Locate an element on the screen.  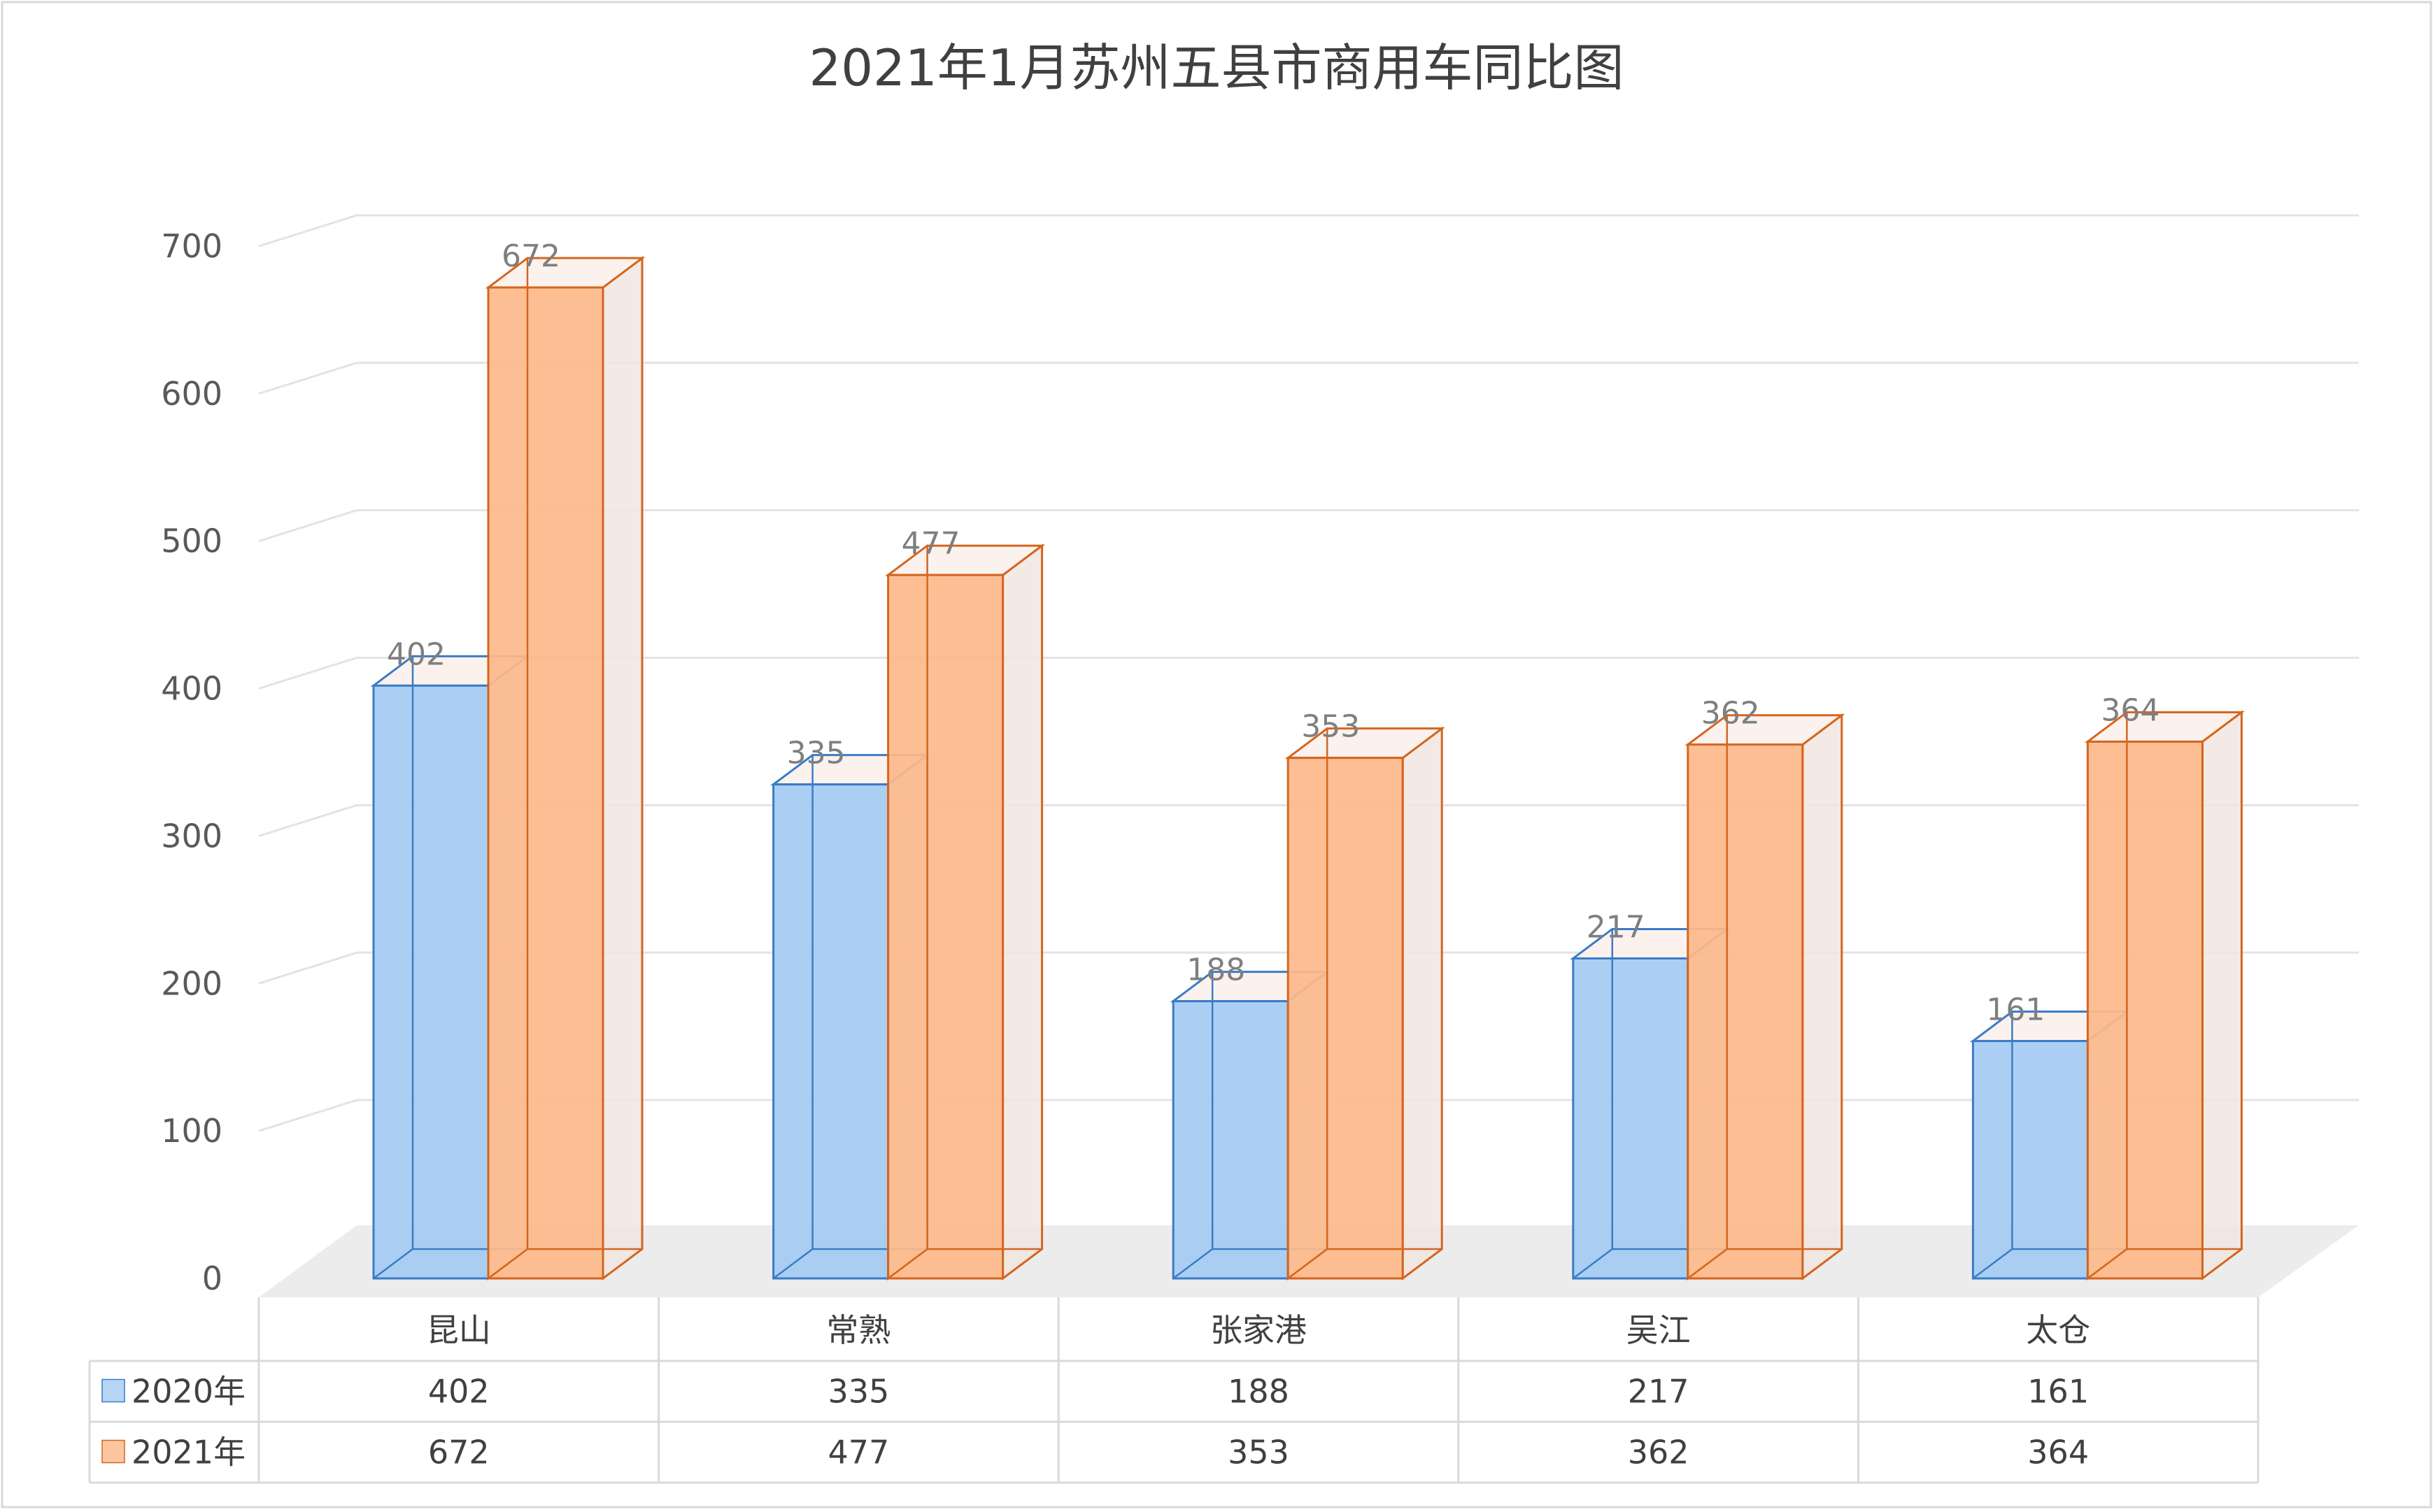
data-label: 364 is located at coordinates (2130, 710).